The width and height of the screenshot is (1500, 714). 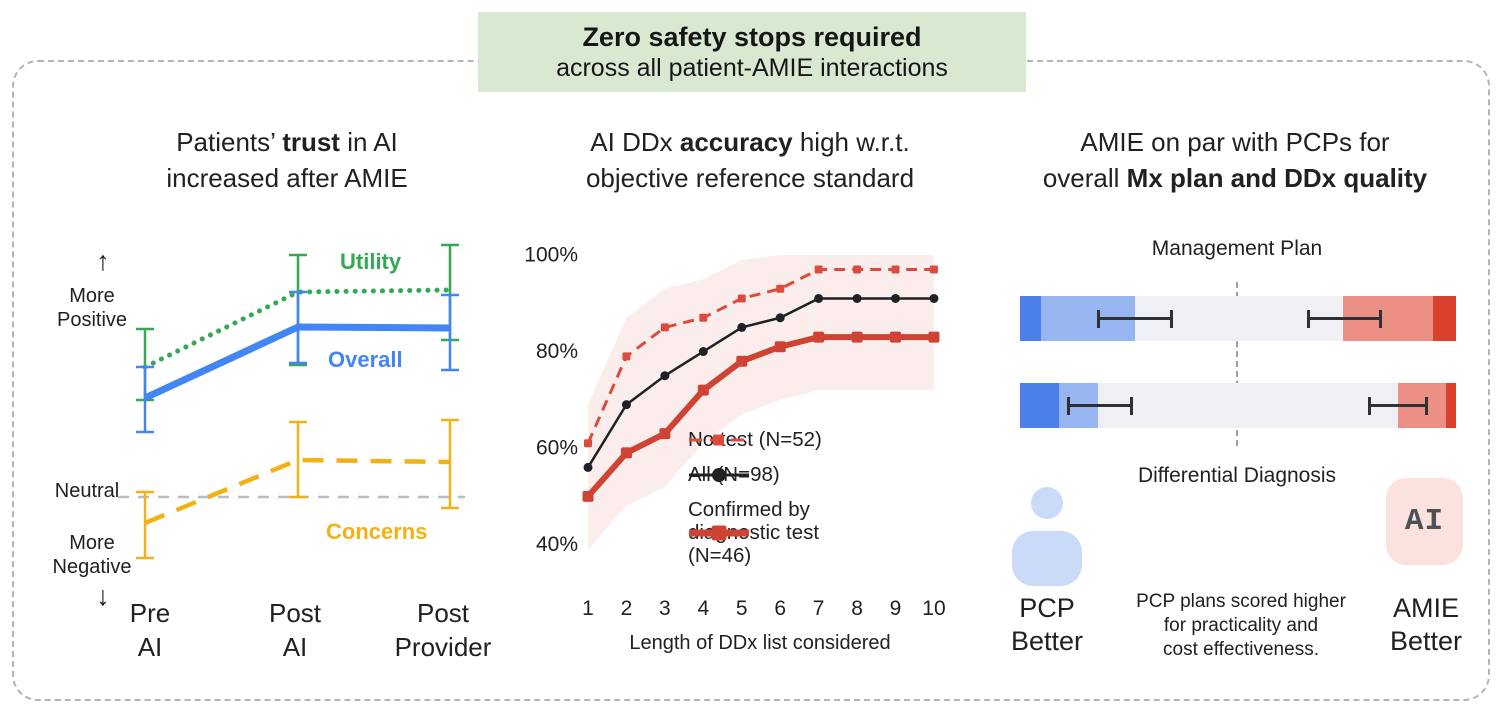 I want to click on pcp-better-line2: Better, so click(x=1047, y=641).